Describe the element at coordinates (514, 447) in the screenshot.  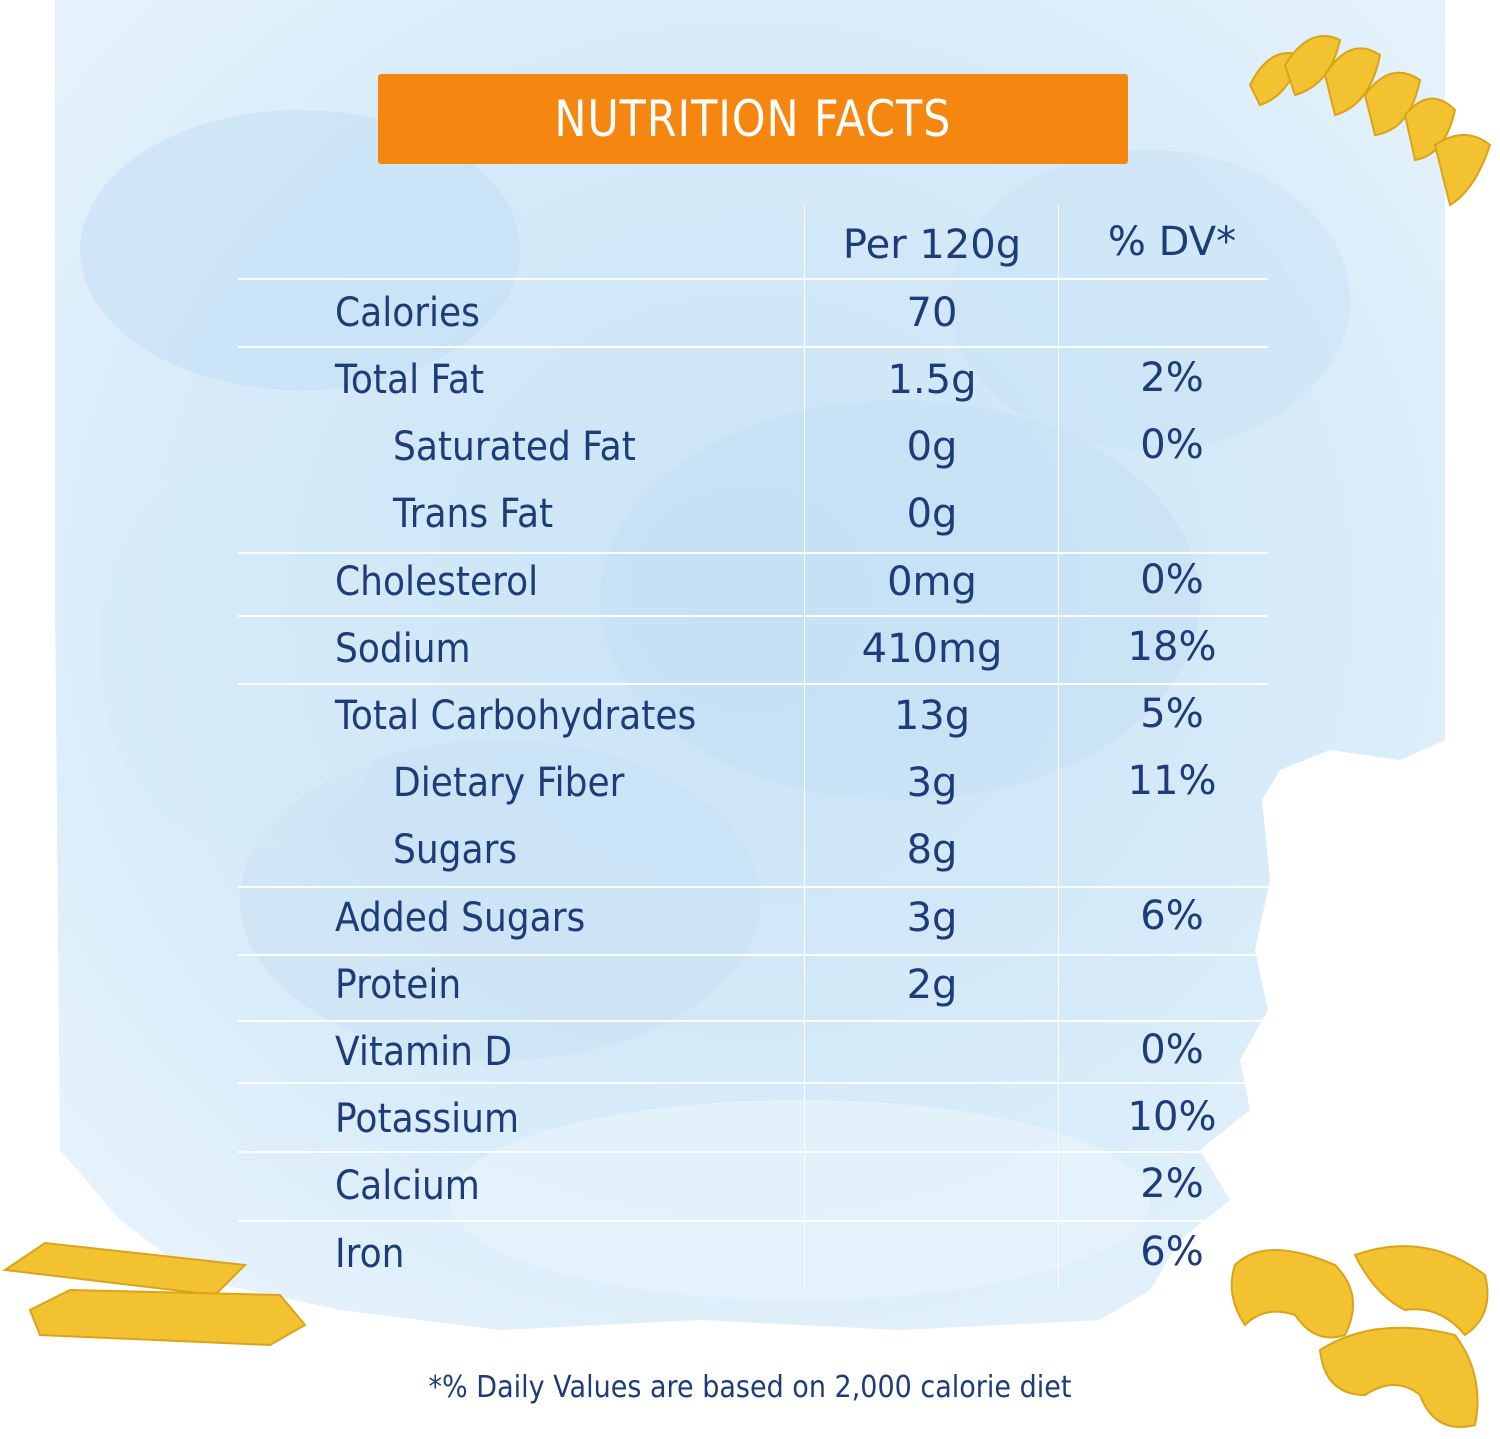
I see `nutrient-label: Saturated Fat` at that location.